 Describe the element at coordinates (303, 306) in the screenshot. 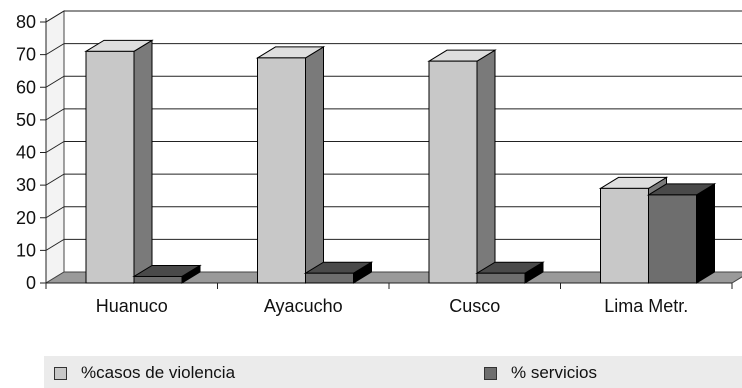

I see `x-tick-label-ayacucho: Ayacucho` at that location.